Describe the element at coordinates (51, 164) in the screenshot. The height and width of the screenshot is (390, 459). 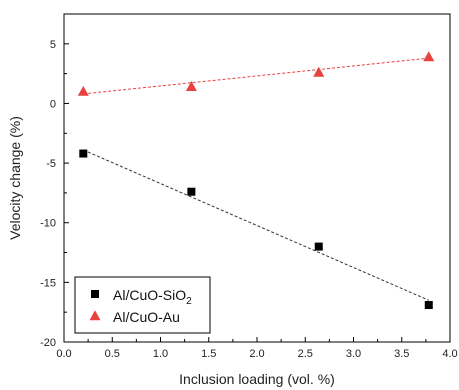
I see `y-tick-label: -5` at that location.